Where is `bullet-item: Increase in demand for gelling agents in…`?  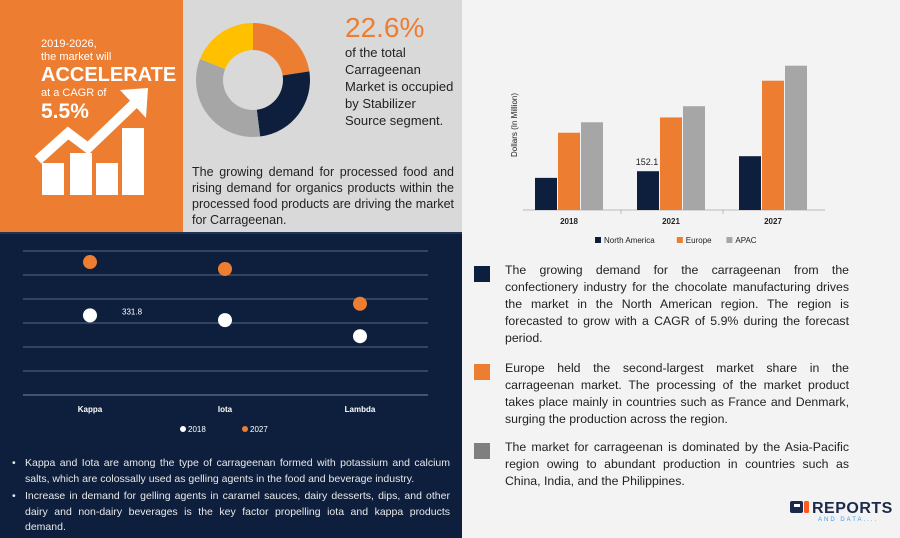 bullet-item: Increase in demand for gelling agents in… is located at coordinates (230, 512).